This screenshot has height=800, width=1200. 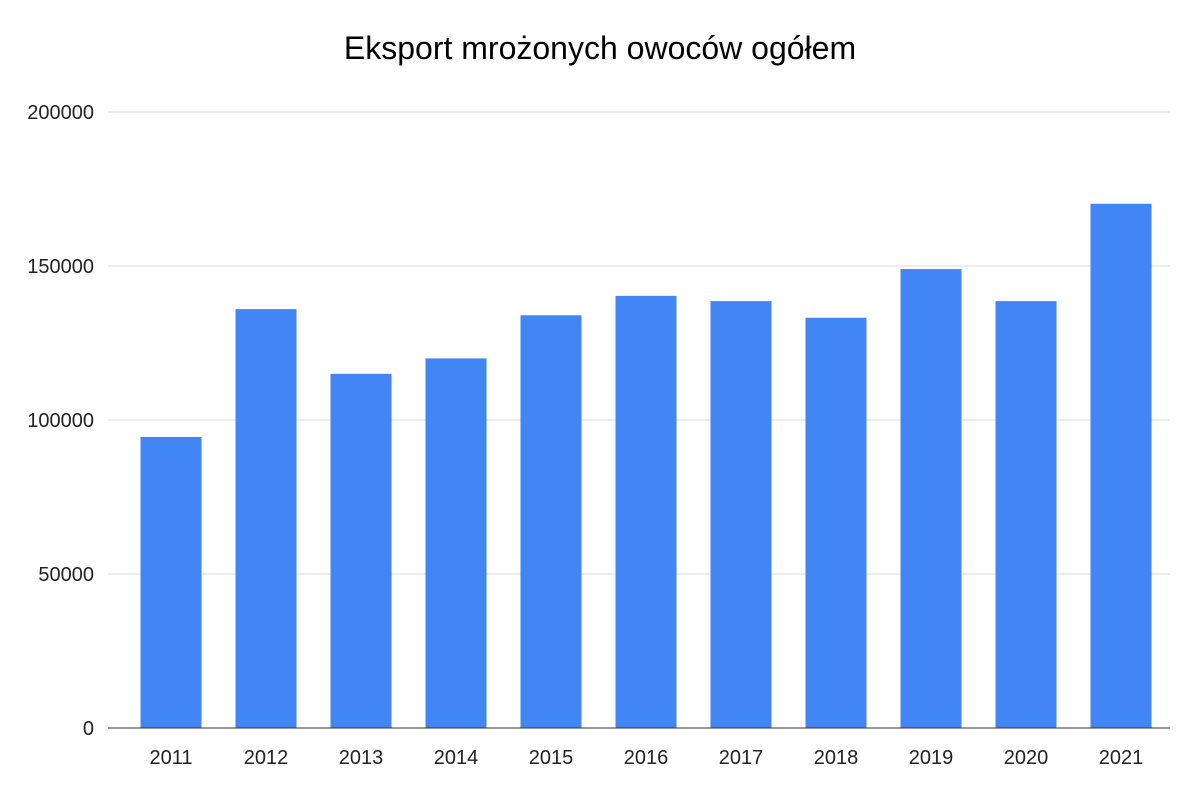 What do you see at coordinates (551, 758) in the screenshot?
I see `x-tick-label: 2015` at bounding box center [551, 758].